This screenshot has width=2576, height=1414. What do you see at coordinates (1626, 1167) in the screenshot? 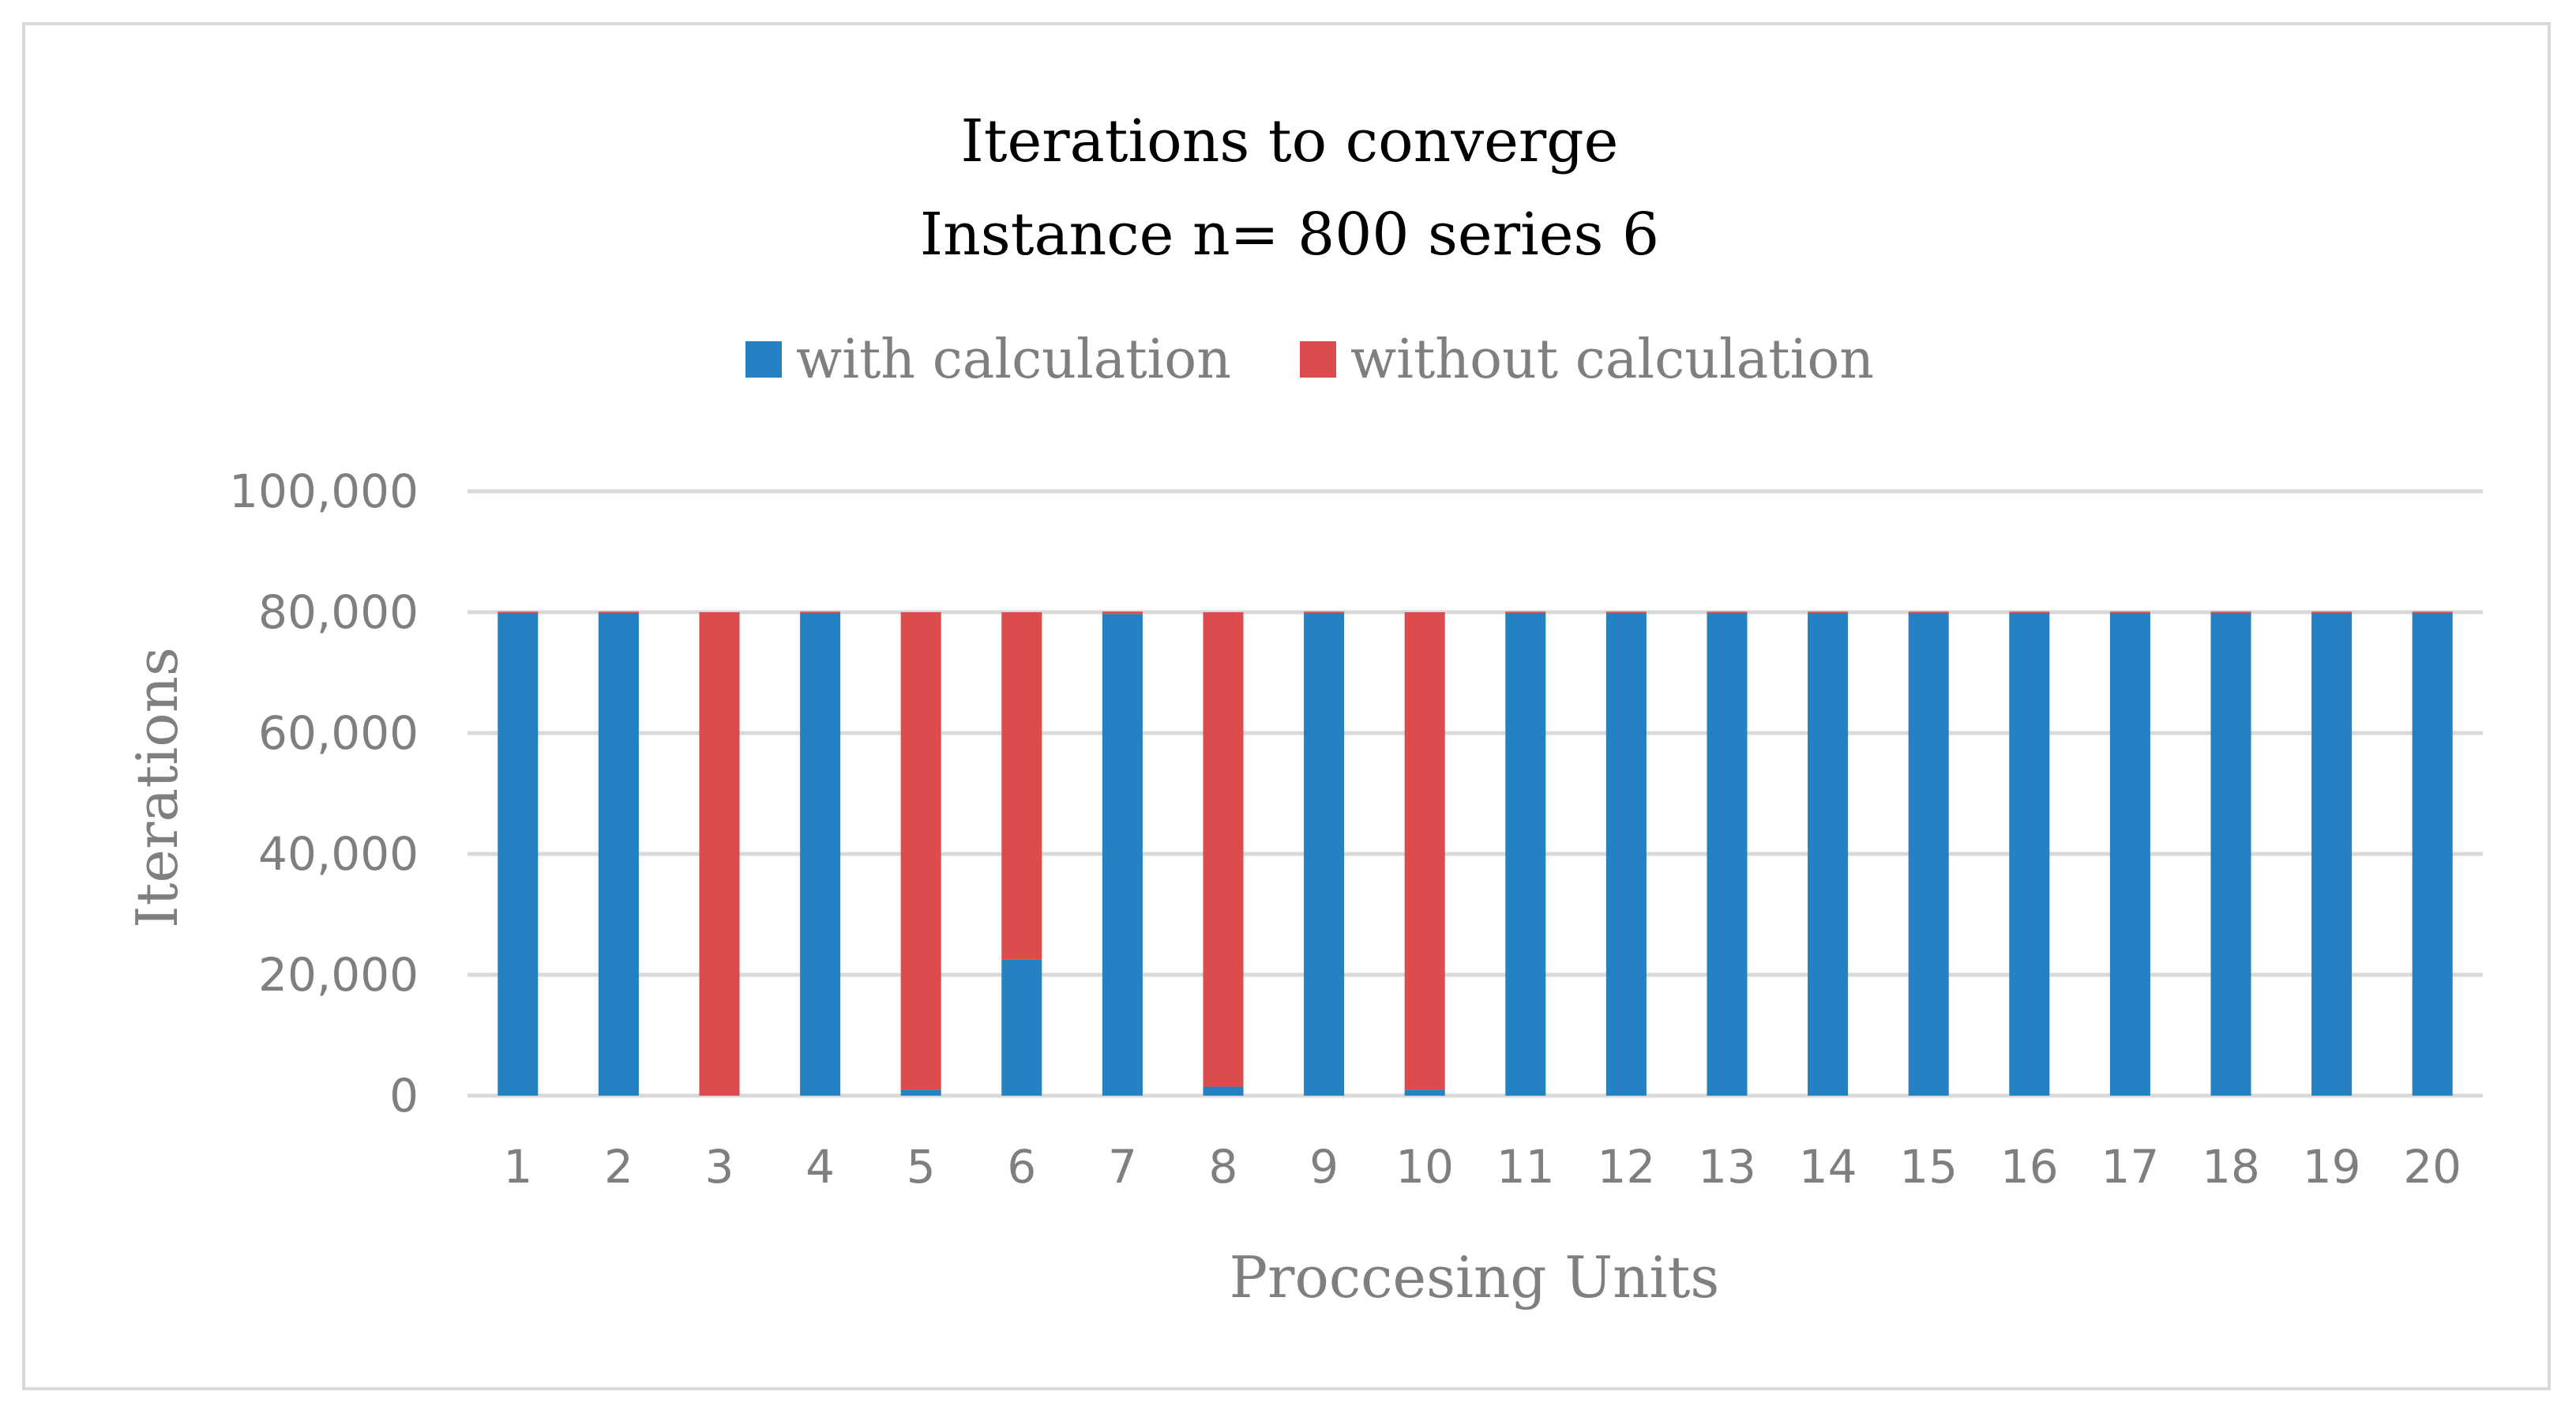
I see `x-tick-label: 12` at bounding box center [1626, 1167].